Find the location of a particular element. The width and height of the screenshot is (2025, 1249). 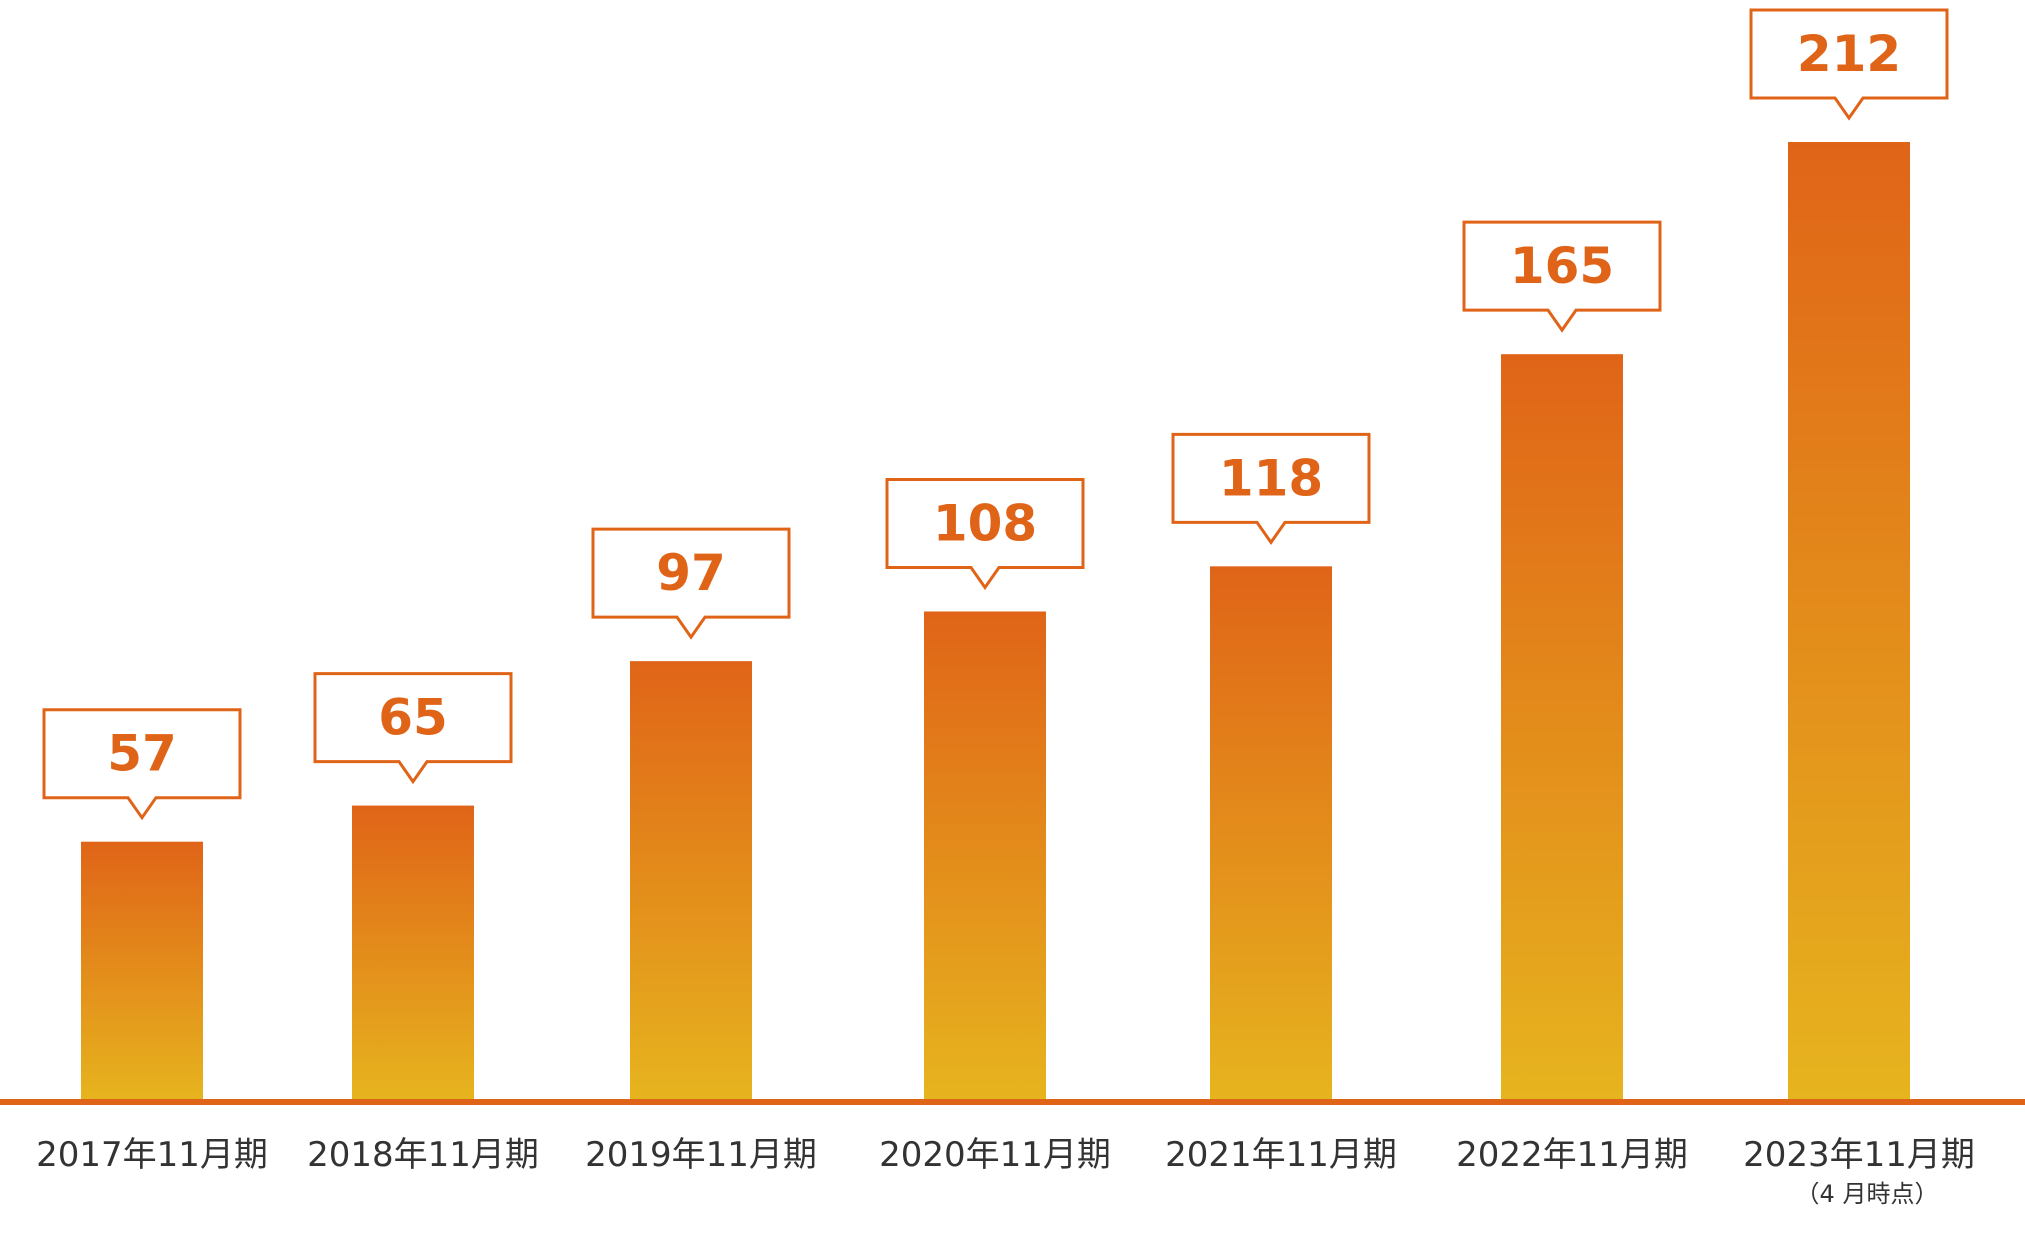

x-tick-note-7: （4 月時点） is located at coordinates (1867, 1194).